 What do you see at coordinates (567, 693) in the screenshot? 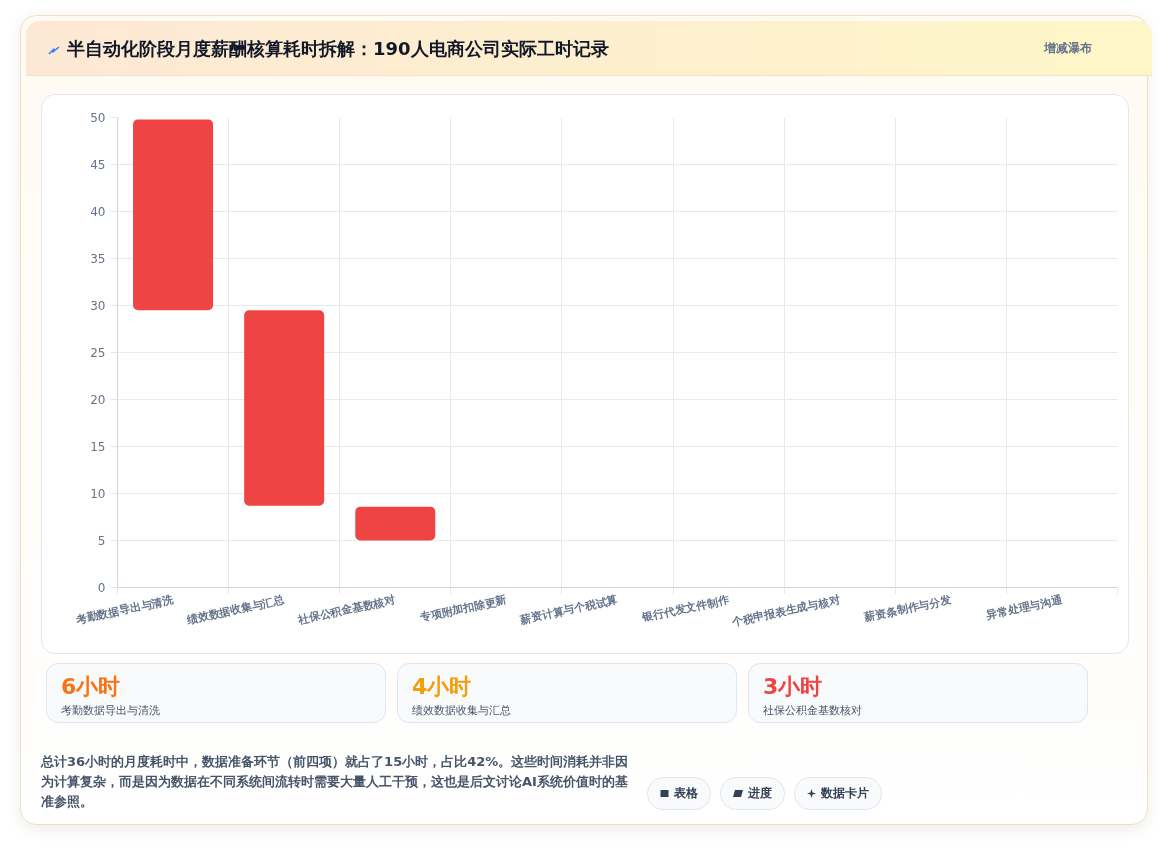
I see `card: 4小时 绩效数据收集与汇总` at bounding box center [567, 693].